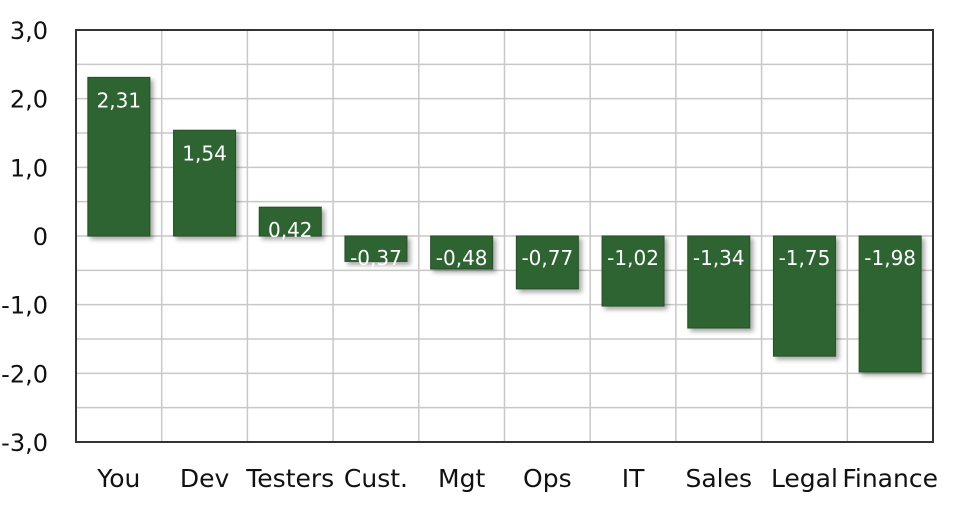  I want to click on bar-finance, so click(890, 304).